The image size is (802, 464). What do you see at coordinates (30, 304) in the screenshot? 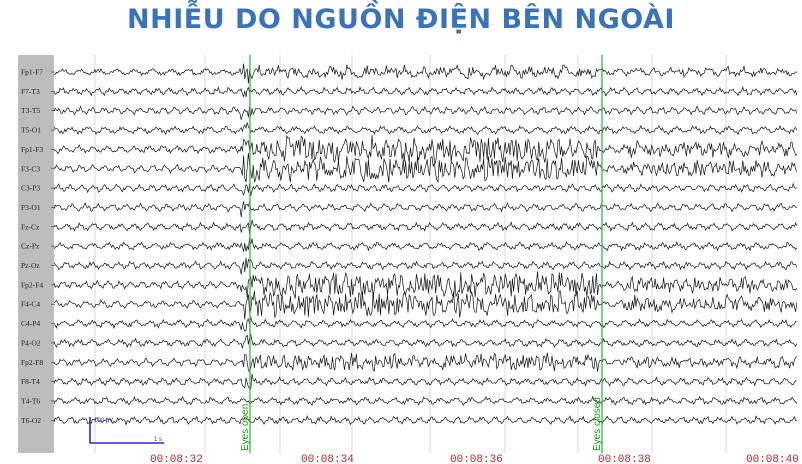
I see `channel-label: F4-C4` at bounding box center [30, 304].